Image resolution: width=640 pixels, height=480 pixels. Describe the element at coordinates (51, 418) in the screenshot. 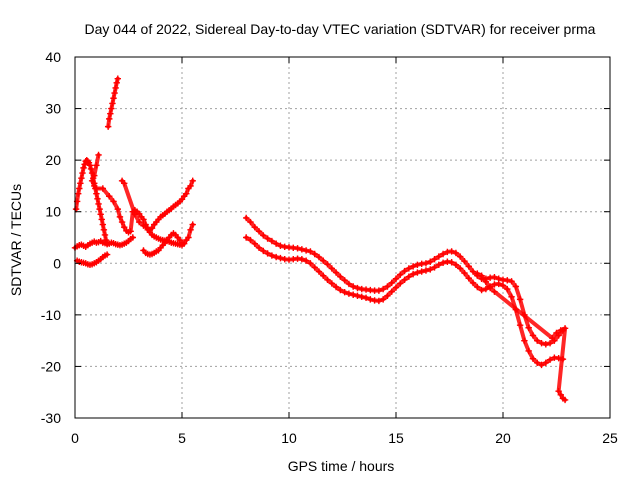

I see `y-tick-label: -30` at that location.